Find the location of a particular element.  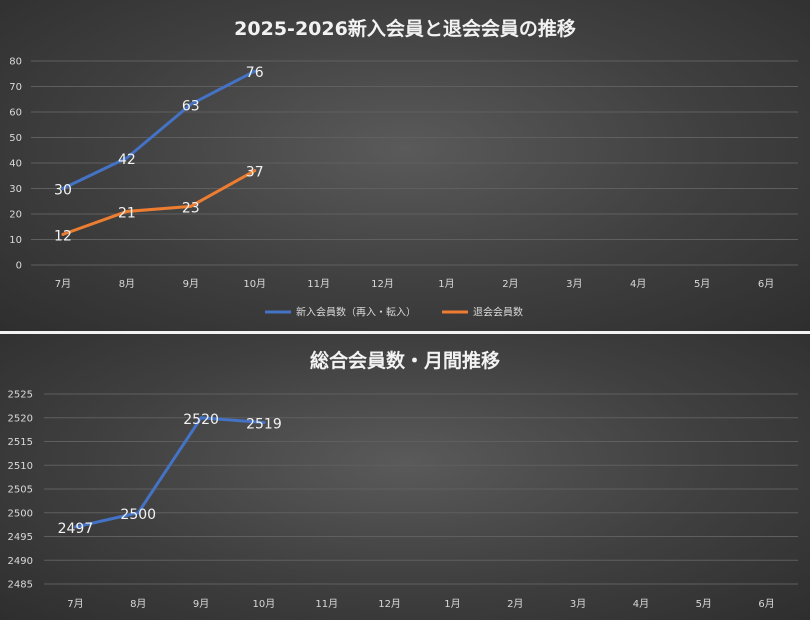

data-label: 37 is located at coordinates (255, 173).